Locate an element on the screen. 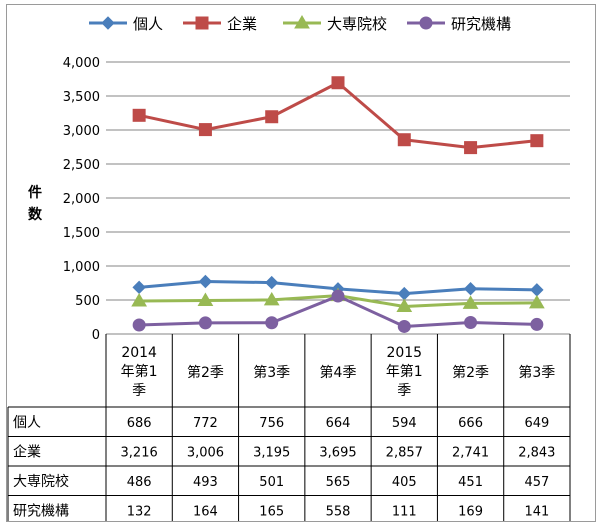 Image resolution: width=615 pixels, height=528 pixels. y-tick-label: 0 is located at coordinates (96, 335).